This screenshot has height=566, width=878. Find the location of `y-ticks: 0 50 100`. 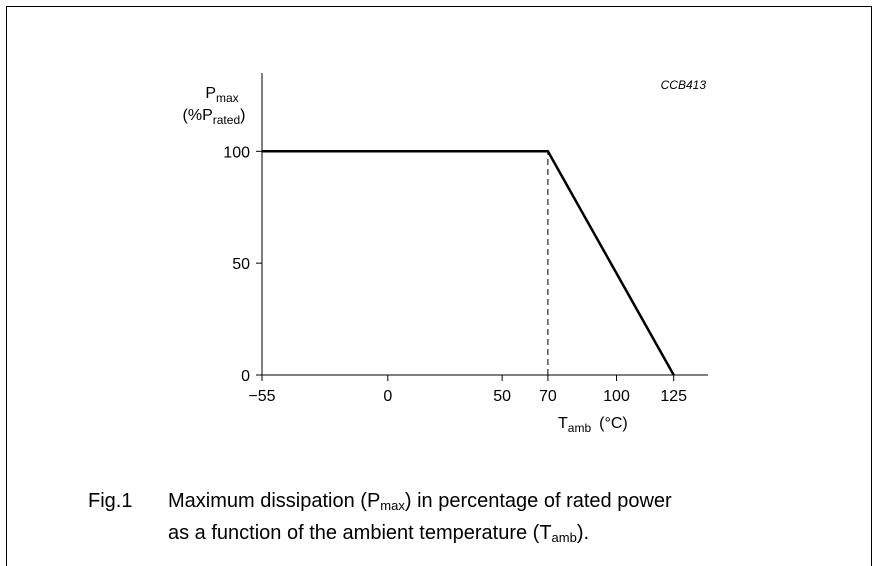

y-ticks: 0 50 100 is located at coordinates (242, 264).